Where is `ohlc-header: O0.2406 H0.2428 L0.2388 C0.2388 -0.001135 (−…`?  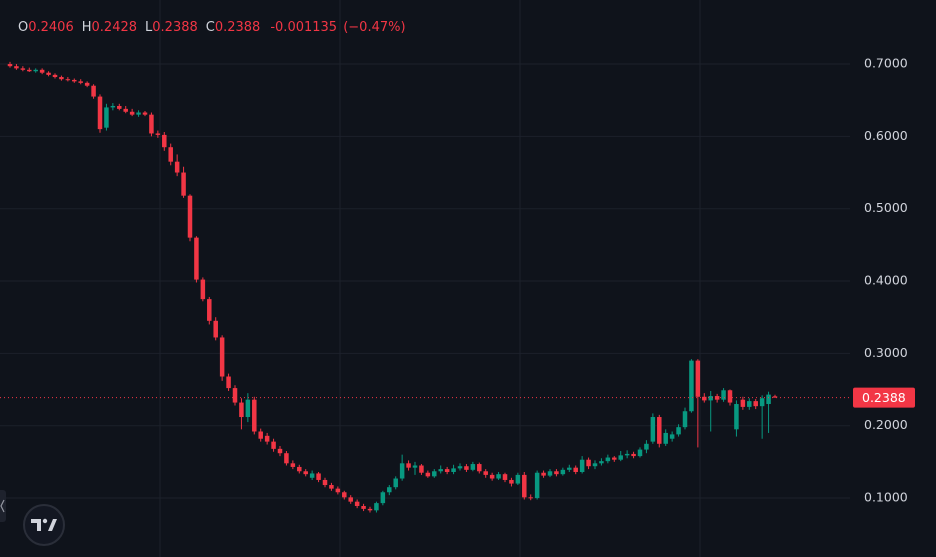
ohlc-header: O0.2406 H0.2428 L0.2388 C0.2388 -0.001135 (−… is located at coordinates (212, 27).